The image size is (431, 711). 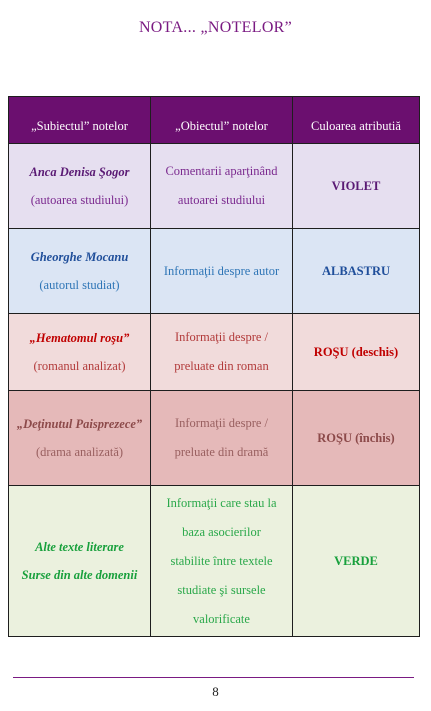 What do you see at coordinates (79, 271) in the screenshot?
I see `subject-cell: Gheorghe Mocanu (autorul studiat)` at bounding box center [79, 271].